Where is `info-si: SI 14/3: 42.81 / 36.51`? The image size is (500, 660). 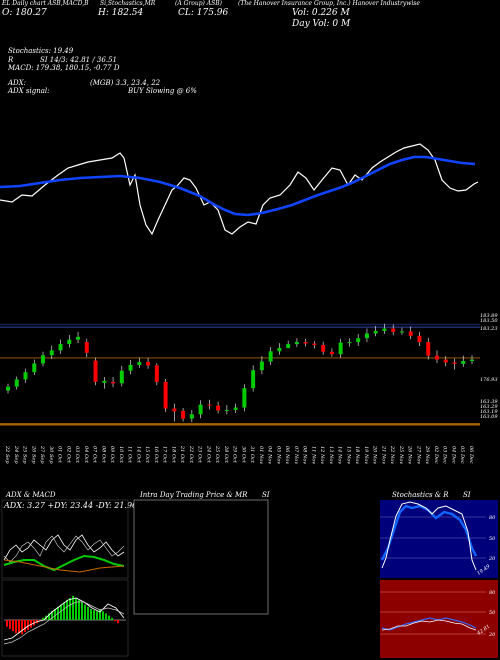 info-si: SI 14/3: 42.81 / 36.51 is located at coordinates (78, 60).